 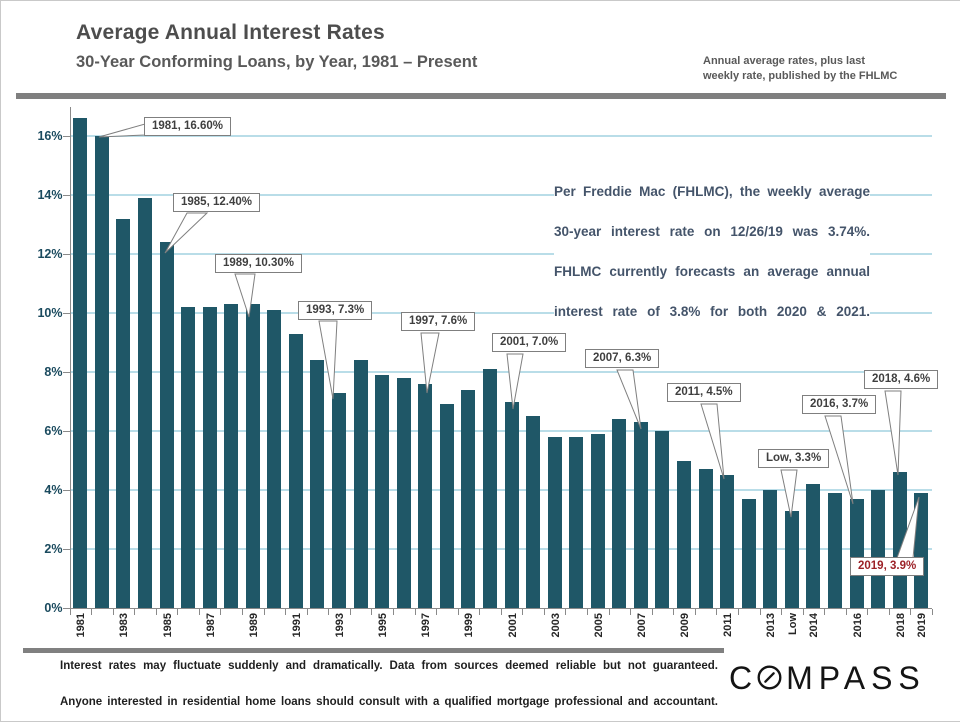 What do you see at coordinates (274, 459) in the screenshot?
I see `bar-1990` at bounding box center [274, 459].